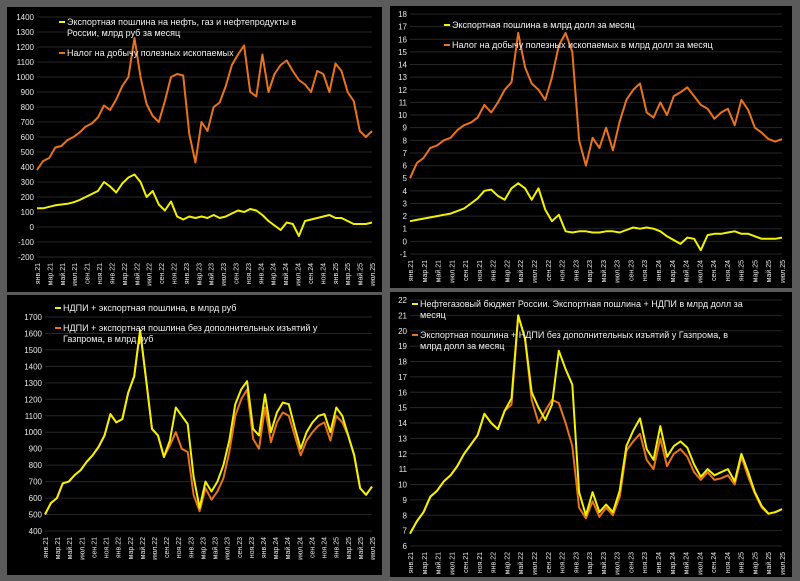 This screenshot has width=800, height=581. Describe the element at coordinates (261, 273) in the screenshot. I see `x-tick-label: янв.24` at that location.